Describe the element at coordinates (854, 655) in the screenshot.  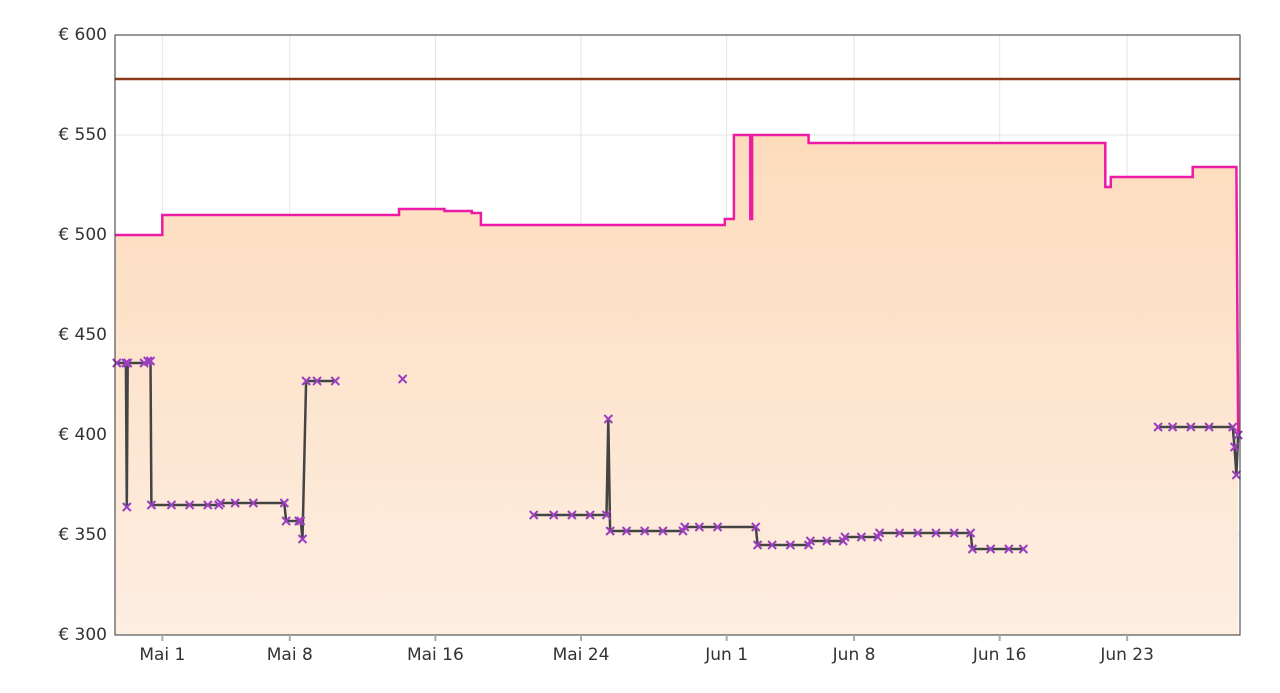
I see `x-tick-label: Jun 8` at that location.